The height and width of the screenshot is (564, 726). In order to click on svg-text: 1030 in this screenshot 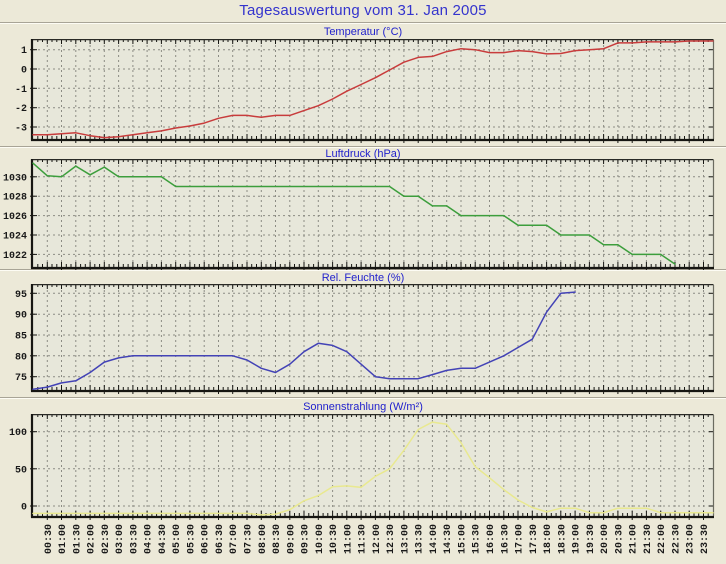, I will do `click(15, 178)`.